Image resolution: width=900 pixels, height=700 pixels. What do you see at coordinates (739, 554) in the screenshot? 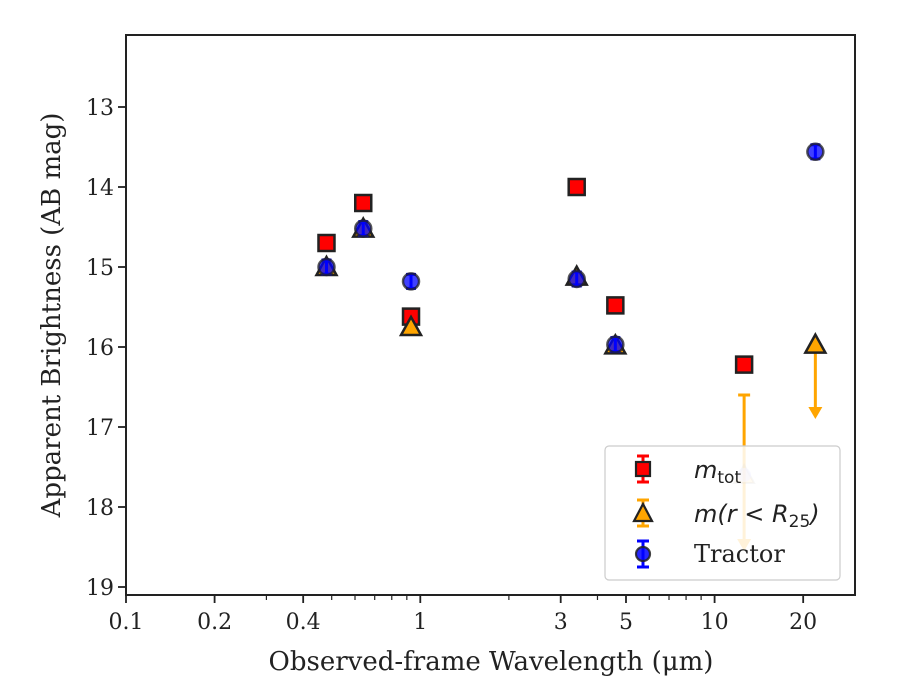
I see `legend-label-tractor: Tractor` at bounding box center [739, 554].